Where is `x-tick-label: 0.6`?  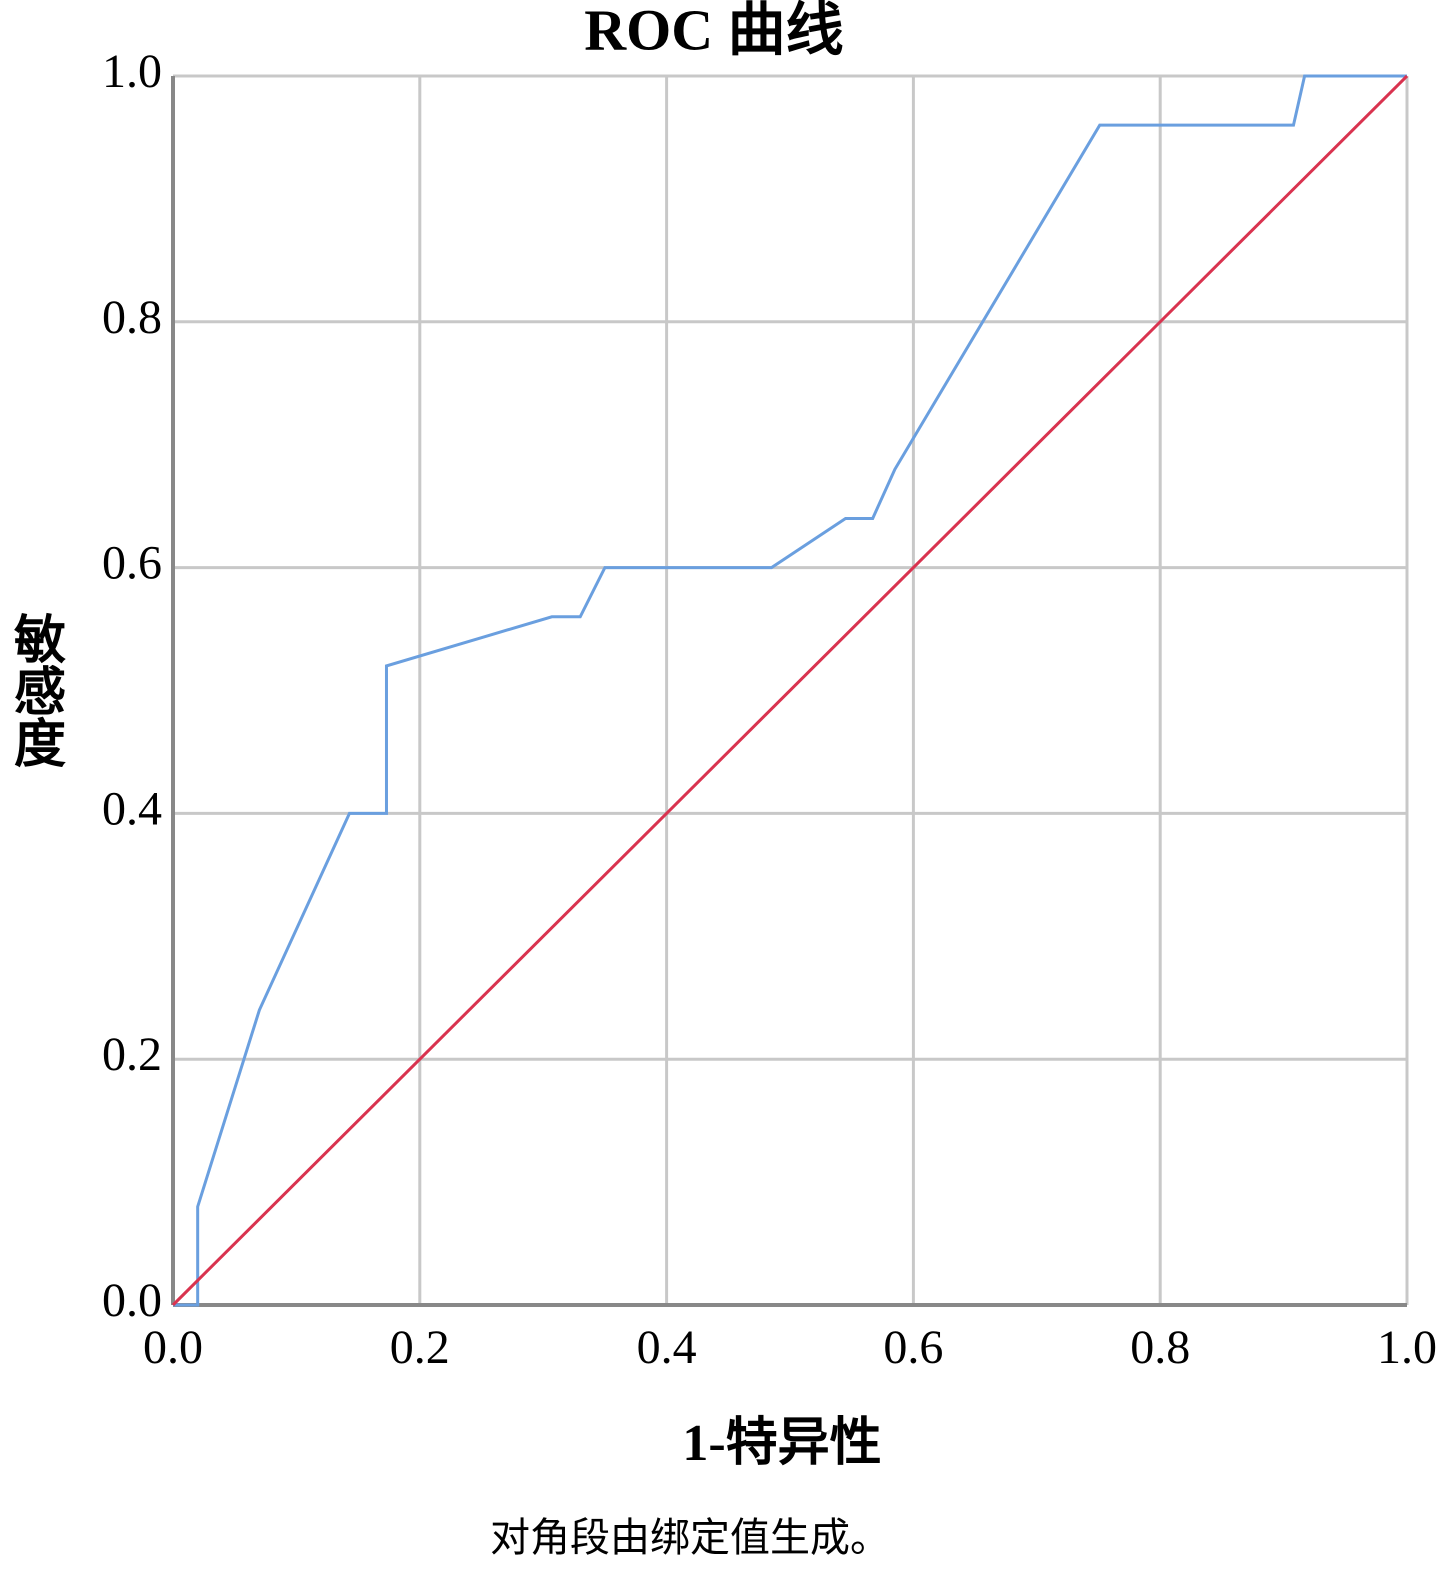 x-tick-label: 0.6 is located at coordinates (913, 1347).